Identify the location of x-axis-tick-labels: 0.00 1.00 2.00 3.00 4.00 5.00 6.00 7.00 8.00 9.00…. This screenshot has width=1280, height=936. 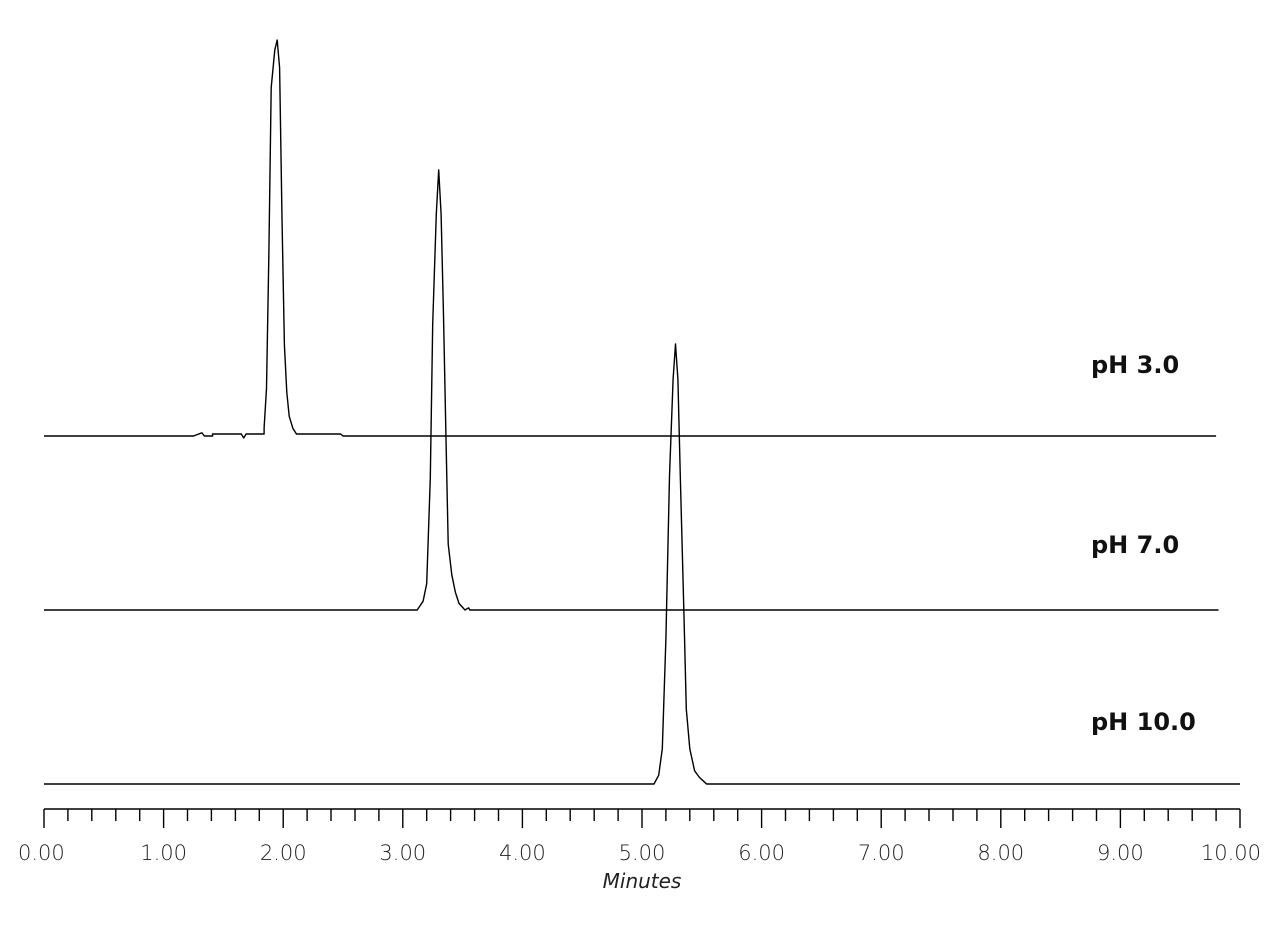
(639, 853).